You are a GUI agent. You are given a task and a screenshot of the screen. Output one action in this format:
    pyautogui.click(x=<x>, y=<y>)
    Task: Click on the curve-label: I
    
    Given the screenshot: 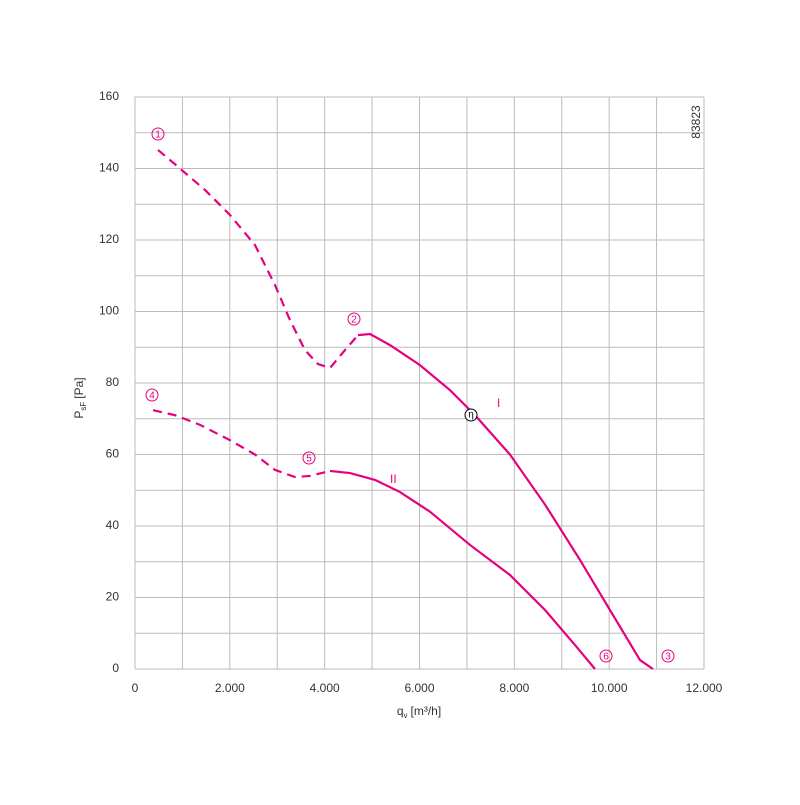 What is the action you would take?
    pyautogui.click(x=498, y=403)
    